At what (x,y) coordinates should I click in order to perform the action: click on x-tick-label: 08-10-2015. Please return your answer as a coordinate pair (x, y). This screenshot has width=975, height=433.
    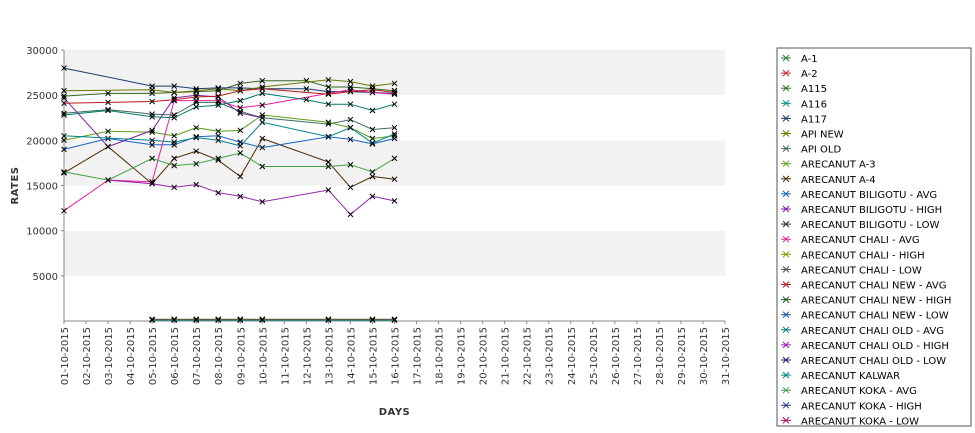
    Looking at the image, I should click on (219, 356).